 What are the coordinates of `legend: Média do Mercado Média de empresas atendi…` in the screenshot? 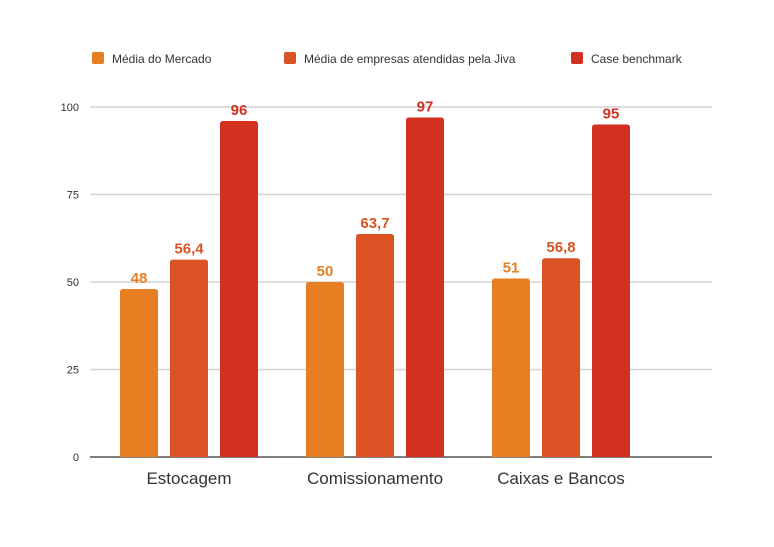 It's located at (387, 59).